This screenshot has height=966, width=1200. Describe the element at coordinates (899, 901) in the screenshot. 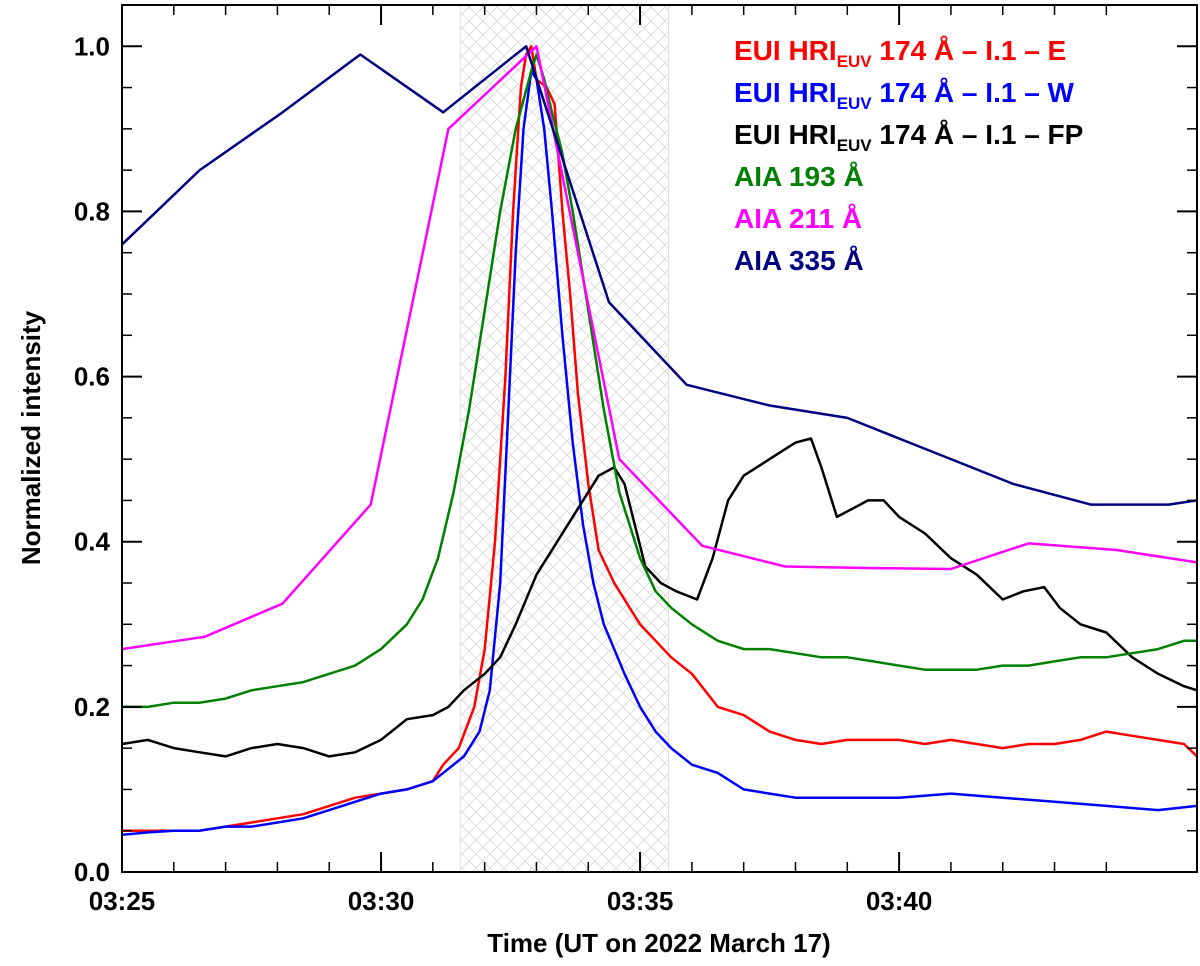

I see `x-tick-label-4: 03:40` at that location.